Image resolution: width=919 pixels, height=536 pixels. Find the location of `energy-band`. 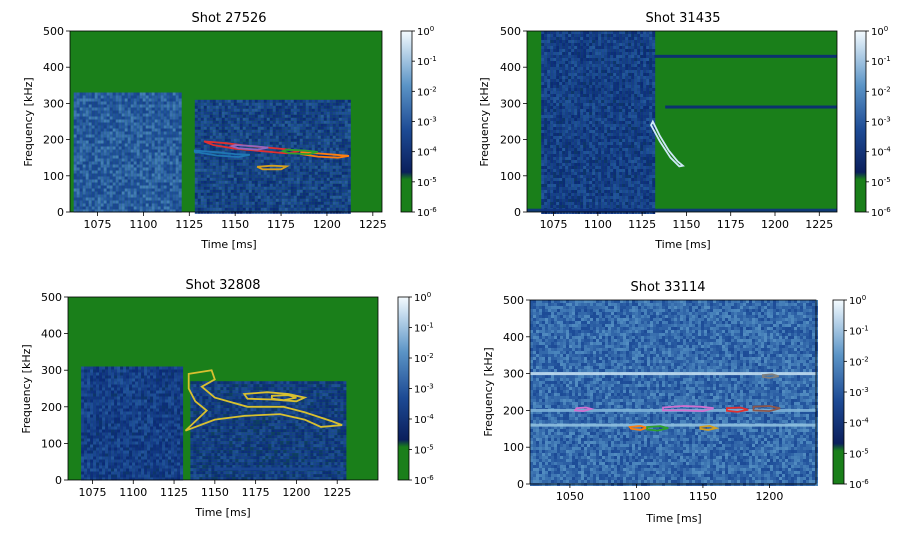

energy-band is located at coordinates (272, 156).